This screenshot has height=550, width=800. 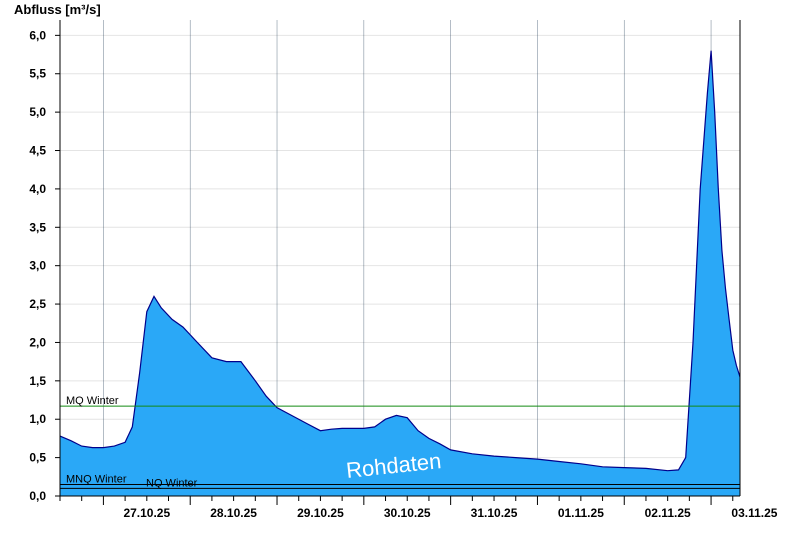 What do you see at coordinates (494, 513) in the screenshot?
I see `x-tick-label: 31.10.25` at bounding box center [494, 513].